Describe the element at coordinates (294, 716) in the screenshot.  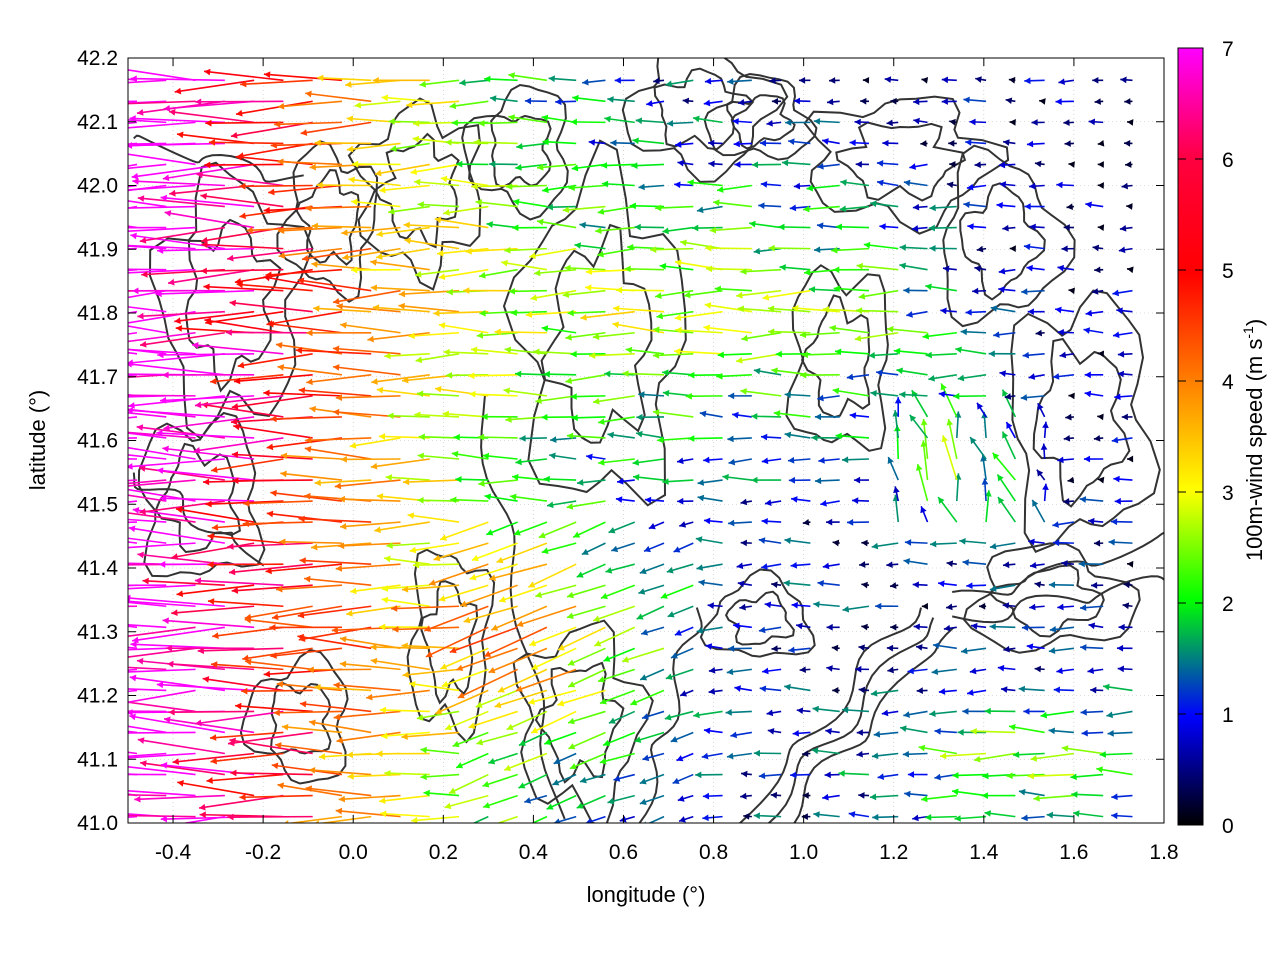
I see `contour-line` at that location.